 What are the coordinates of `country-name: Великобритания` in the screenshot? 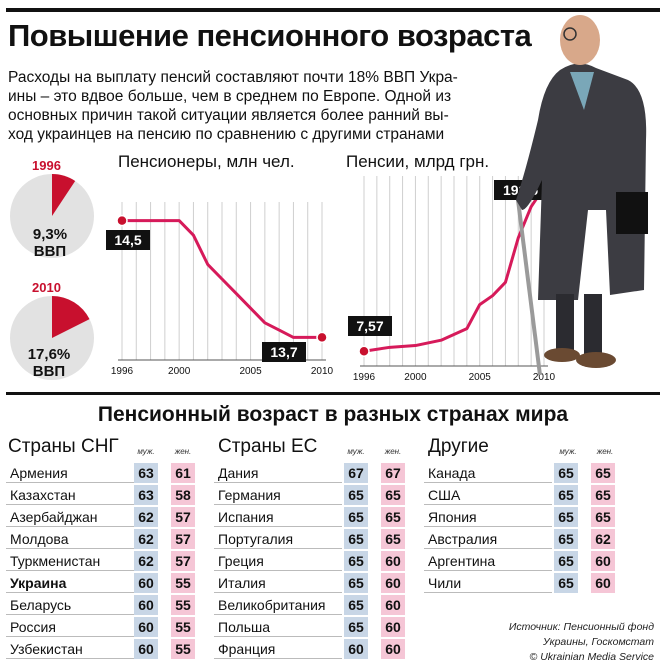 It's located at (272, 605).